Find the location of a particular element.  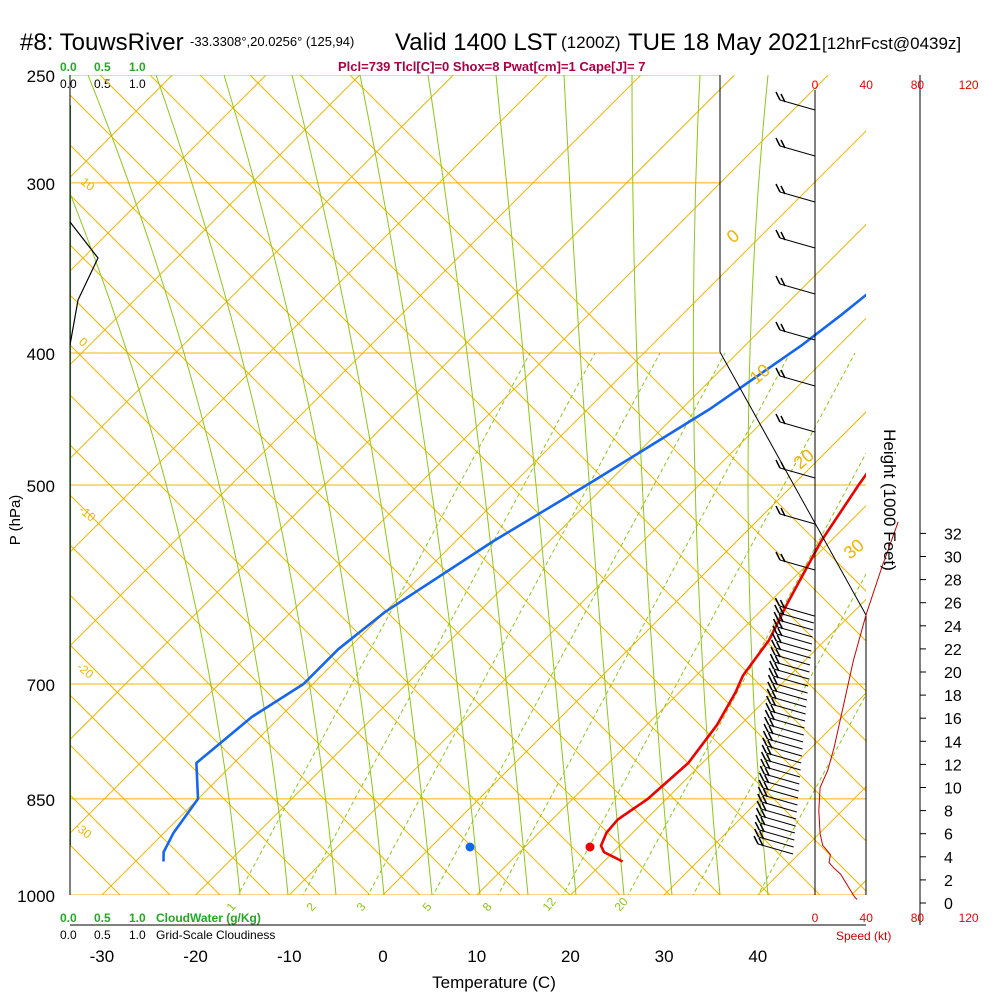

dry-adiabat-label: 30 is located at coordinates (854, 549).